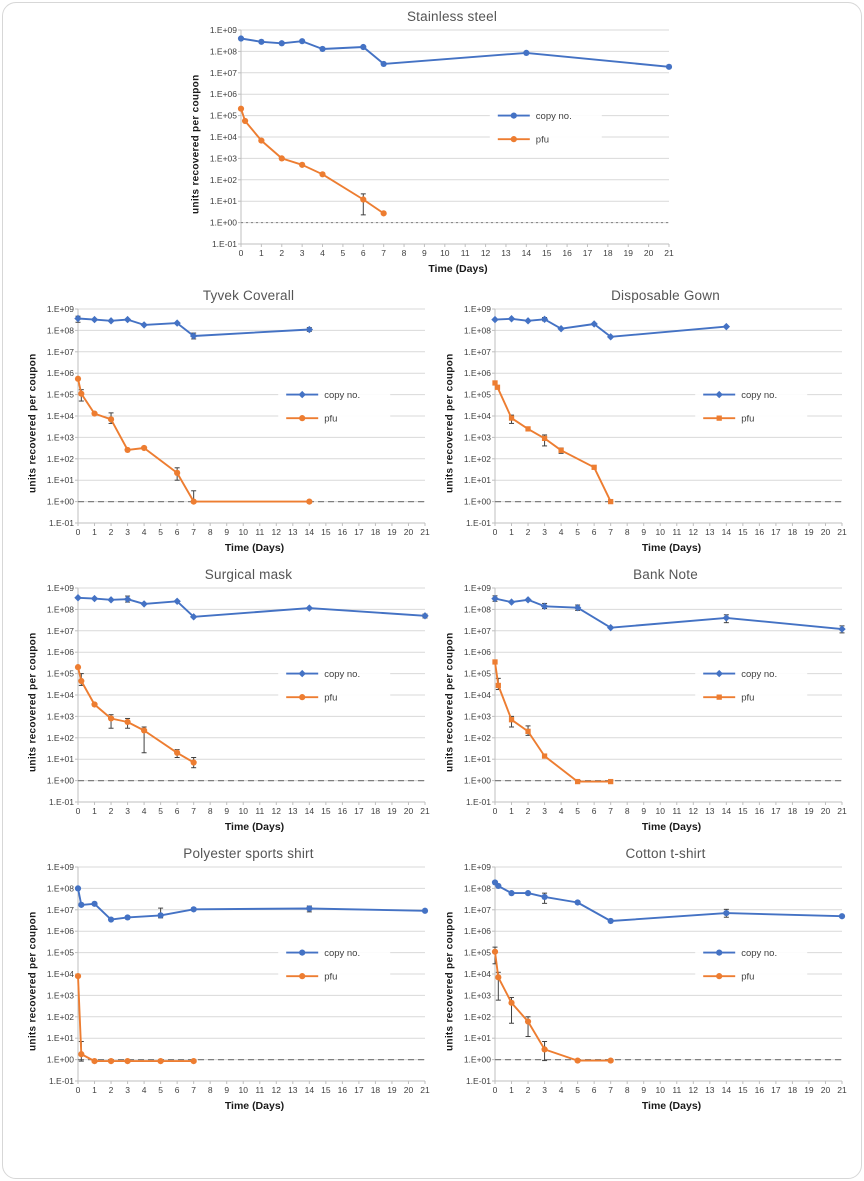 This screenshot has width=864, height=1181. I want to click on chart-title: Stainless steel, so click(452, 16).